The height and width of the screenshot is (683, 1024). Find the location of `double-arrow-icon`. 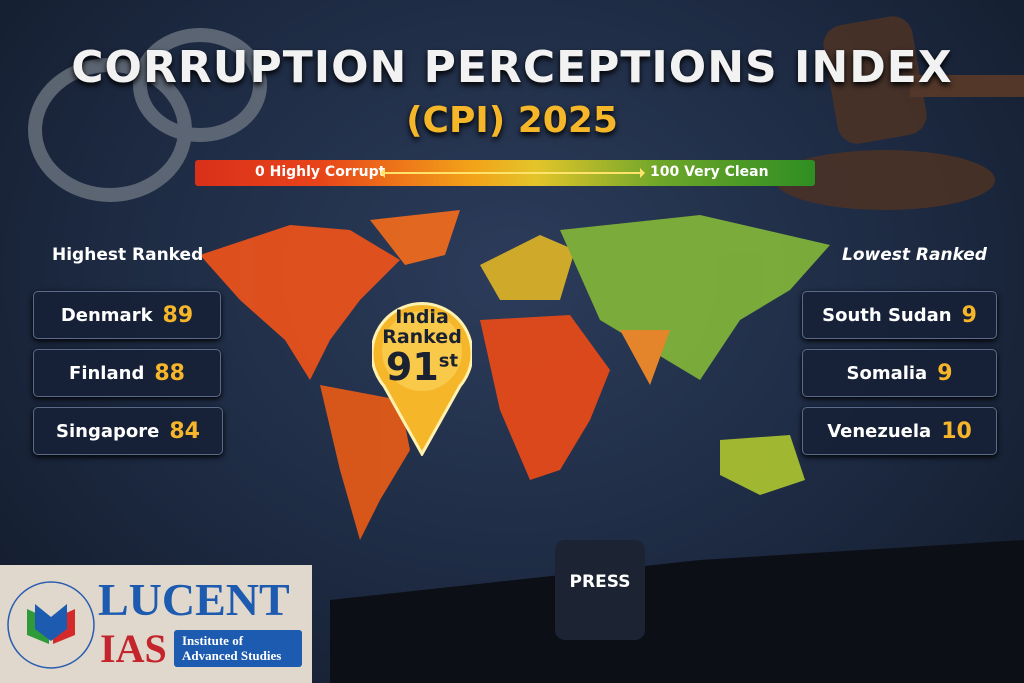

double-arrow-icon is located at coordinates (512, 173).